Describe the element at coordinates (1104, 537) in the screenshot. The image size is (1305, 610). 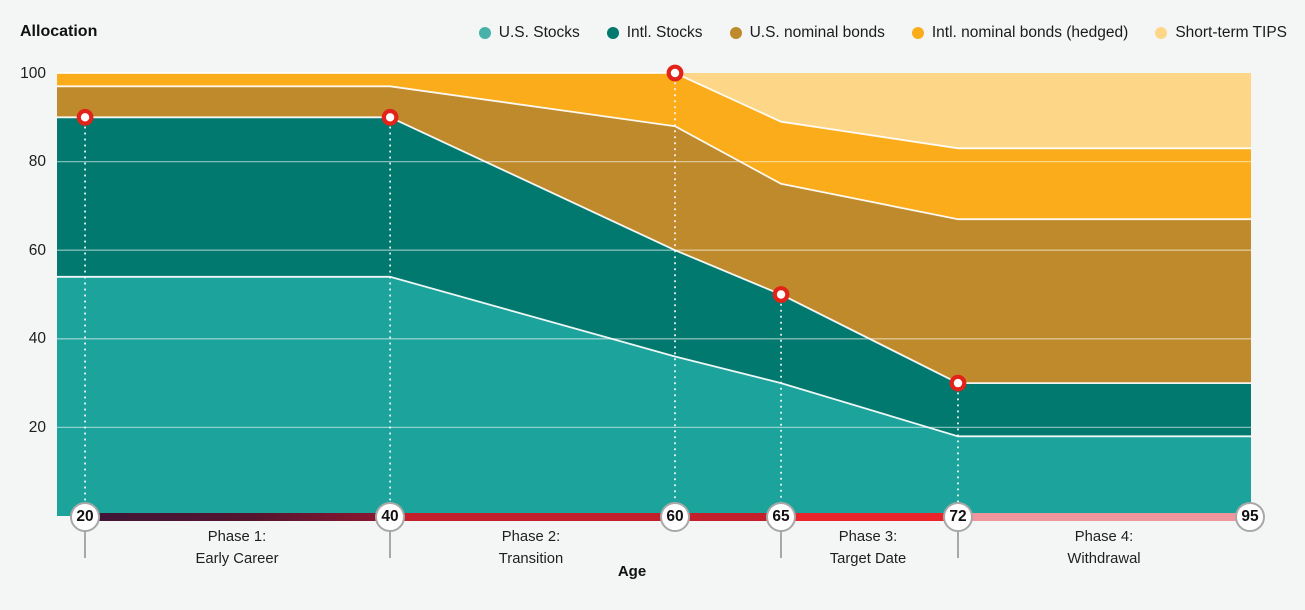
I see `phase-line1: Phase 4:` at that location.